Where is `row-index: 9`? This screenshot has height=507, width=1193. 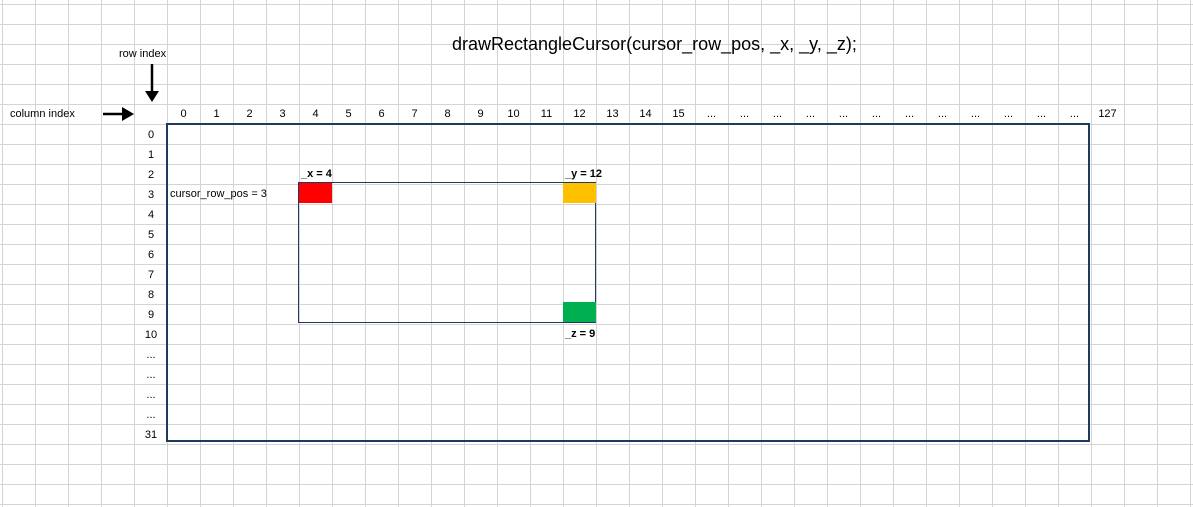
row-index: 9 is located at coordinates (151, 315).